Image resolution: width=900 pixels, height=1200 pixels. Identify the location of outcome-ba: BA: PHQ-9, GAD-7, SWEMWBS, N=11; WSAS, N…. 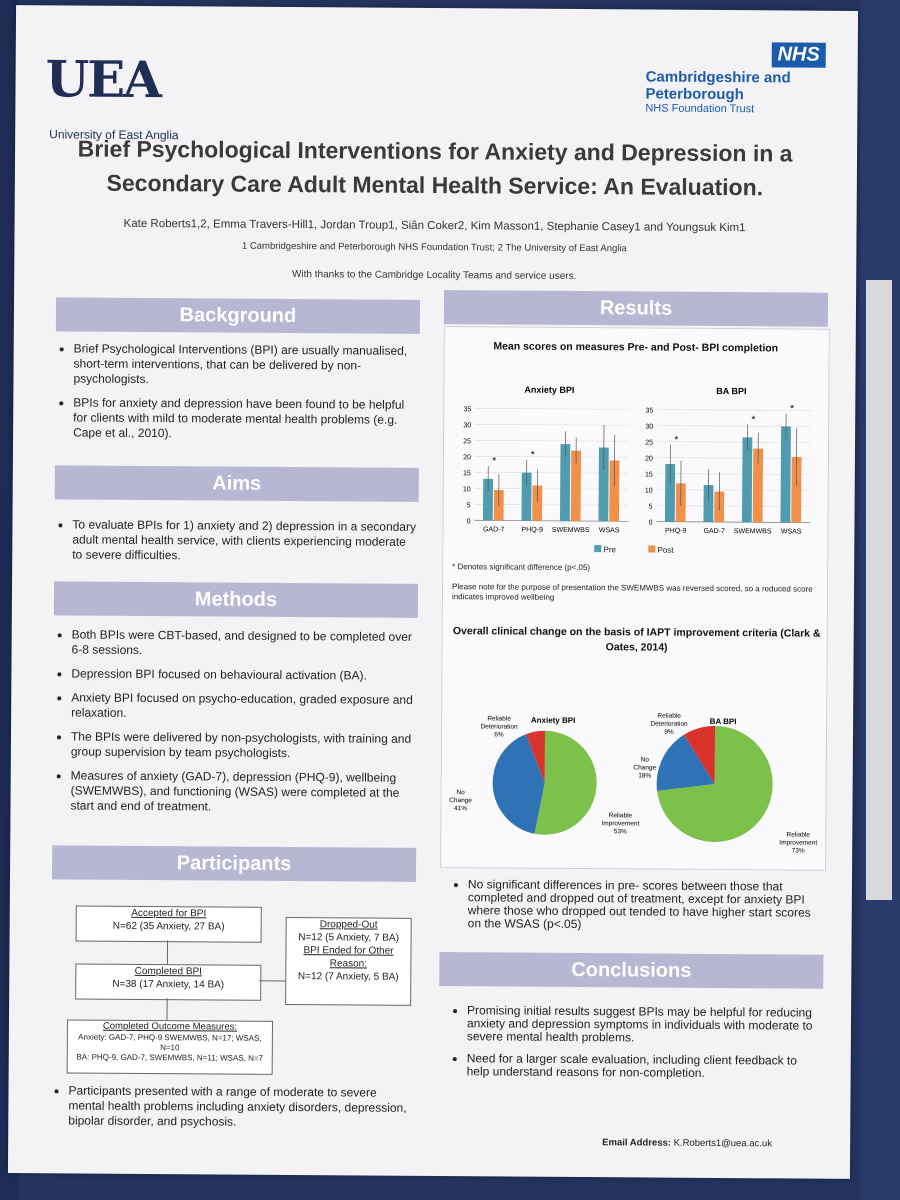
(170, 1057).